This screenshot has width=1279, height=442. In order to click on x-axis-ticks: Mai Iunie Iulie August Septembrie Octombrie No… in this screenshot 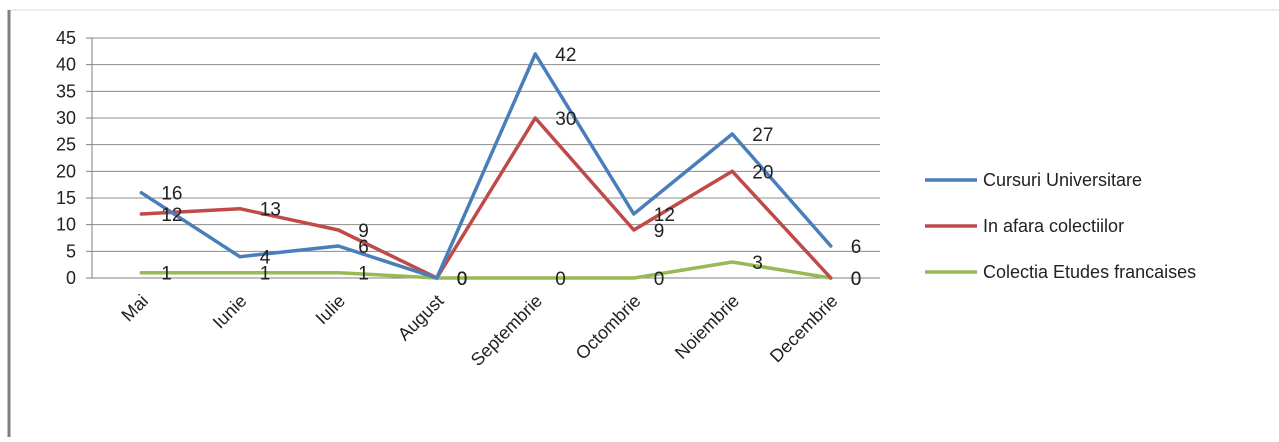, I will do `click(479, 330)`.